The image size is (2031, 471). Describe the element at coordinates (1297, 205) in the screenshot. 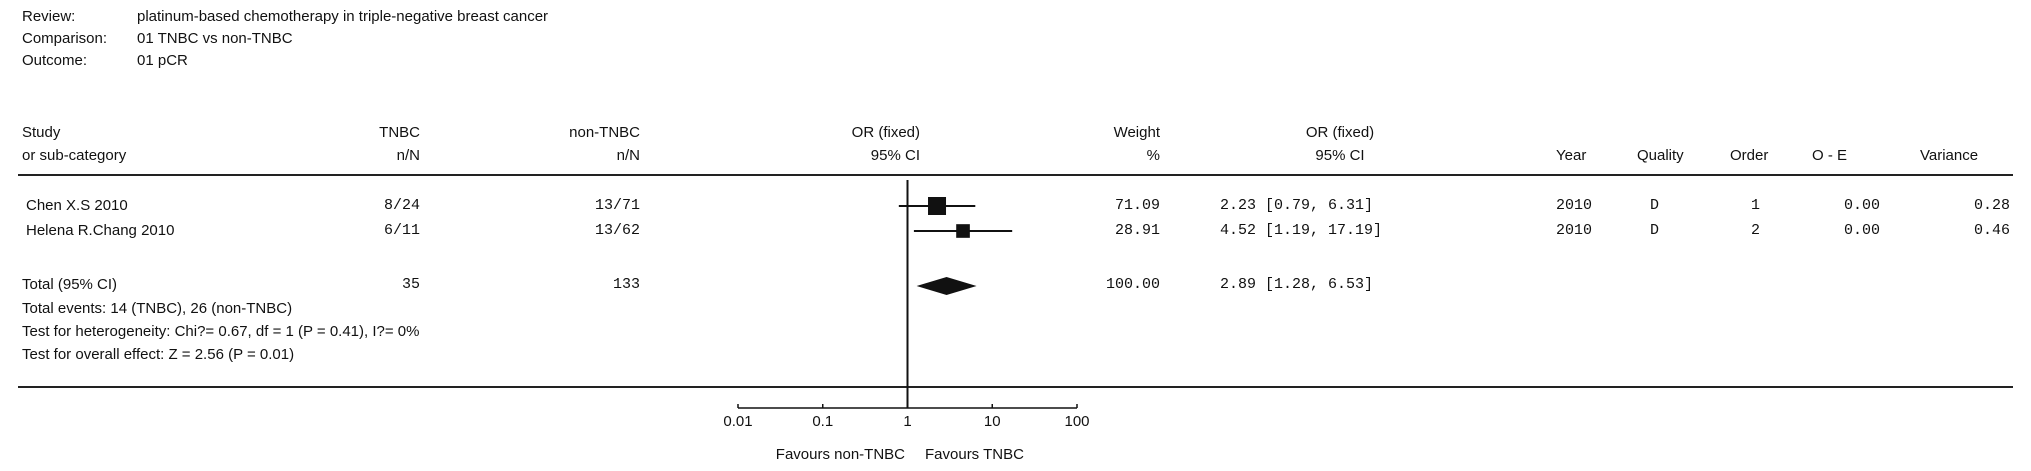

I see `study-or-ci: 2.23 [0.79, 6.31]` at that location.